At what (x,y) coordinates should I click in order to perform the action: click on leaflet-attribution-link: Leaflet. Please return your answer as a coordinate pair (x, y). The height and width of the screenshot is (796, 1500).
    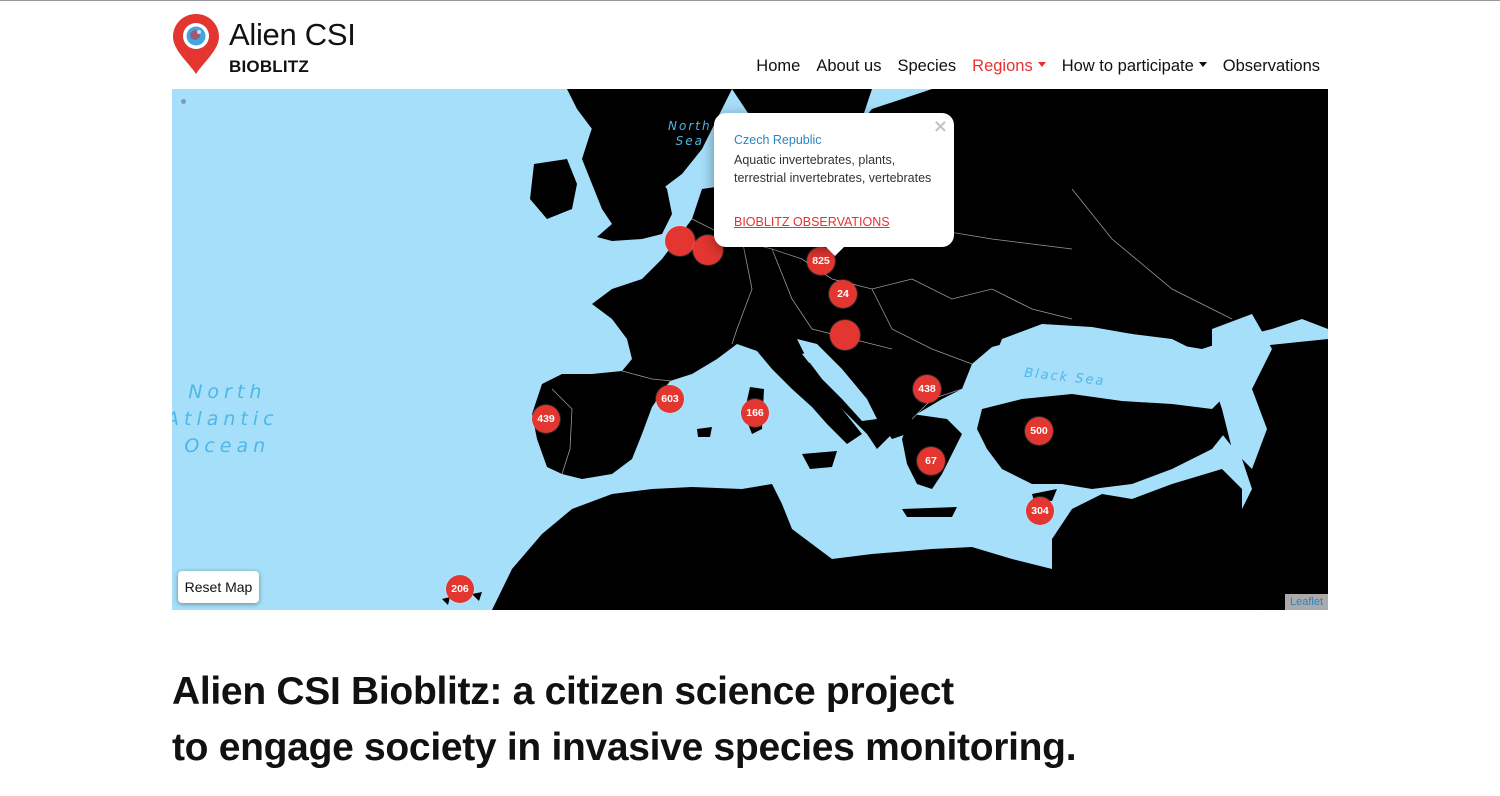
    Looking at the image, I should click on (1306, 602).